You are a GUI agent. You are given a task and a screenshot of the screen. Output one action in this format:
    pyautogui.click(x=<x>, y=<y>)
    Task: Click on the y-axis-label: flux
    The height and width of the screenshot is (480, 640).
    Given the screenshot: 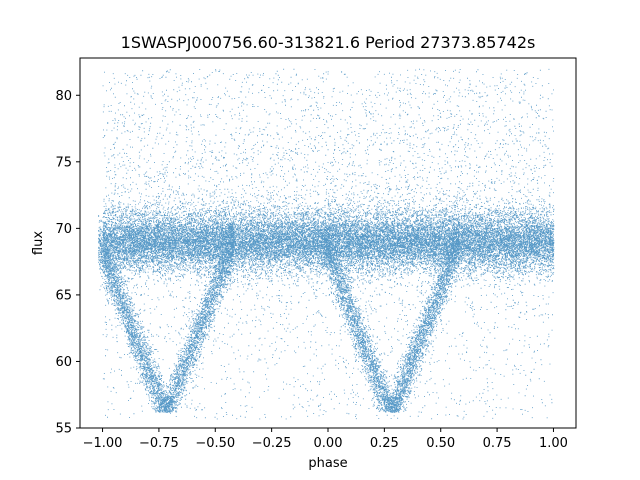 What is the action you would take?
    pyautogui.click(x=38, y=243)
    